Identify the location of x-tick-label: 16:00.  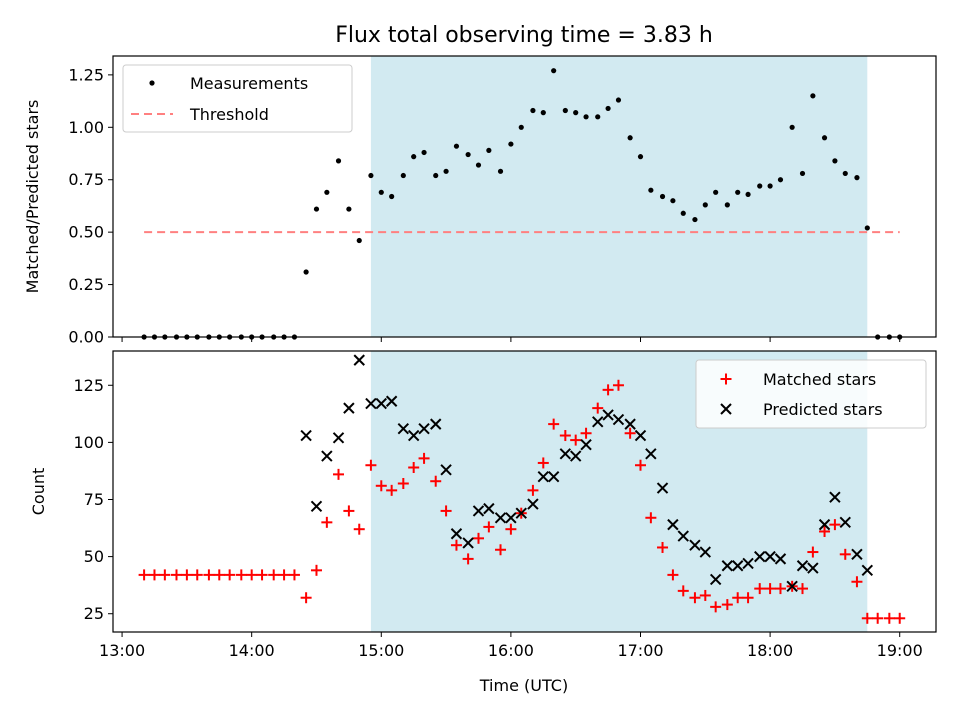
(511, 650).